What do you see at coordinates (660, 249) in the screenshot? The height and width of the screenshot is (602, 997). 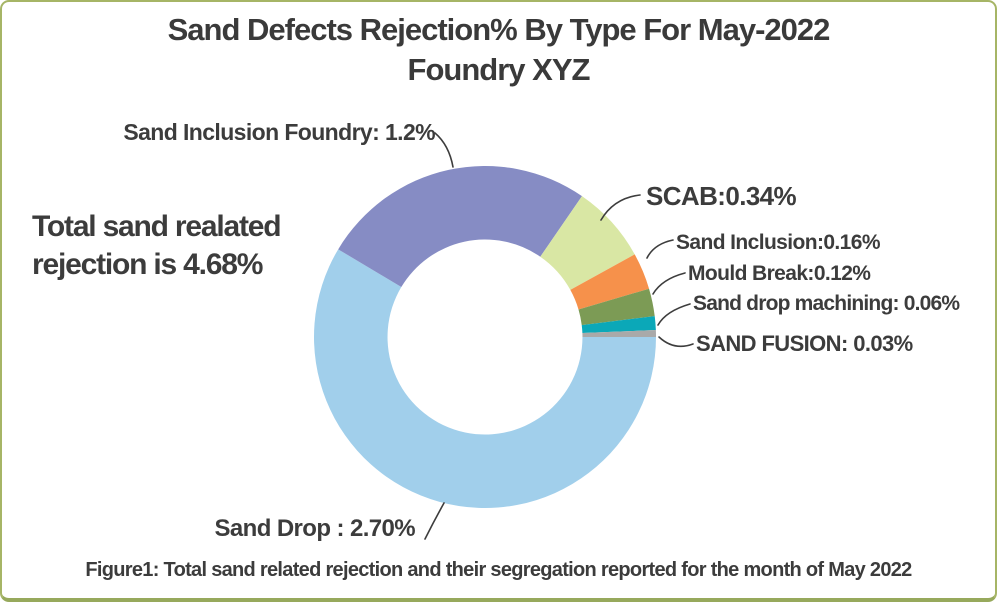 I see `leader-line-sand-inclusion` at bounding box center [660, 249].